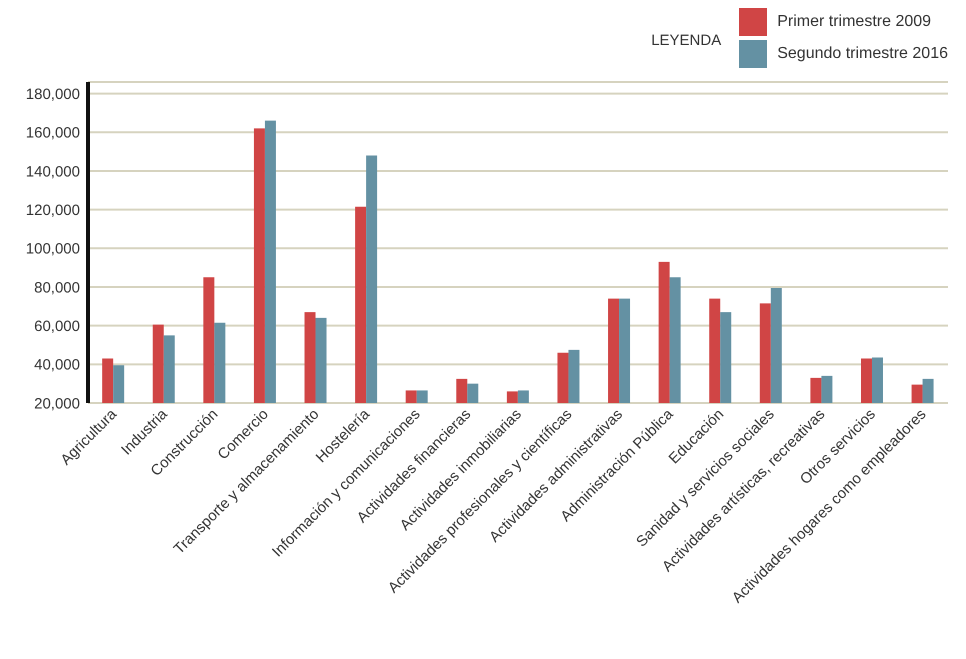  What do you see at coordinates (53, 249) in the screenshot?
I see `y-tick-label: 100,000` at bounding box center [53, 249].